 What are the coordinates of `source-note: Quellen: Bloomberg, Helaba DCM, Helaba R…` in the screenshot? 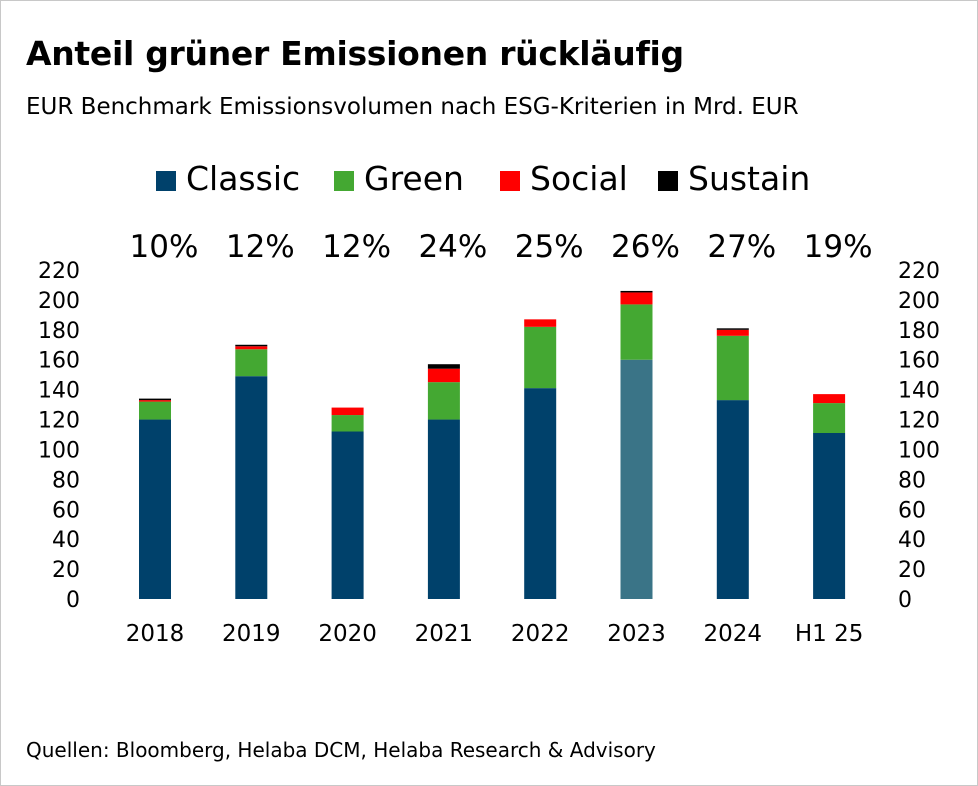 It's located at (341, 750).